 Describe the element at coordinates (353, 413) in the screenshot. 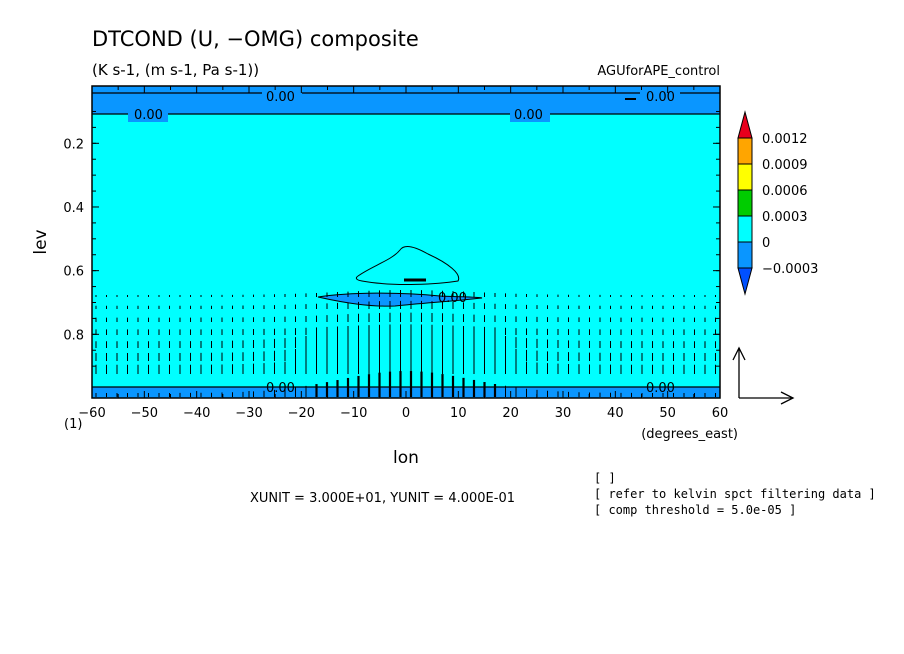

I see `x-tick-label: −10` at that location.